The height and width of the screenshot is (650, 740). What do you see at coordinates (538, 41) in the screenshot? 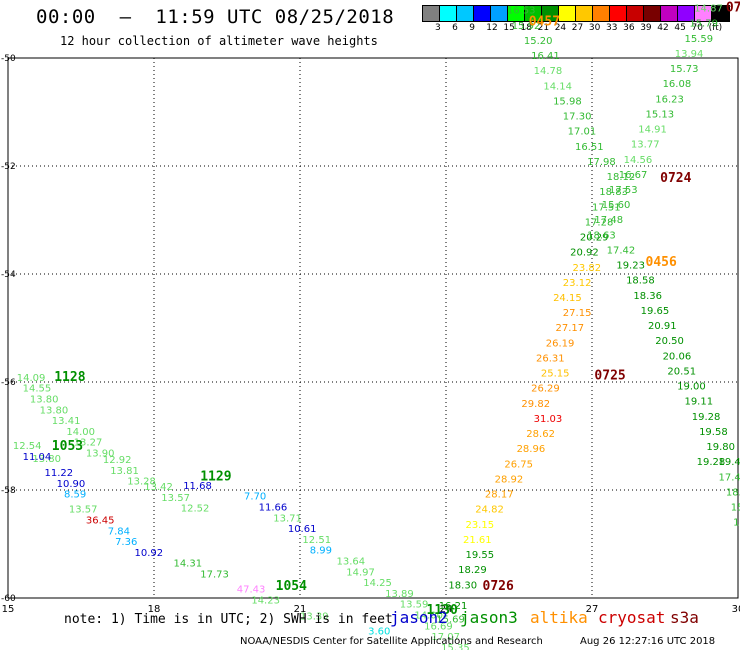
I see `wave-height-value: 15.20` at bounding box center [538, 41].